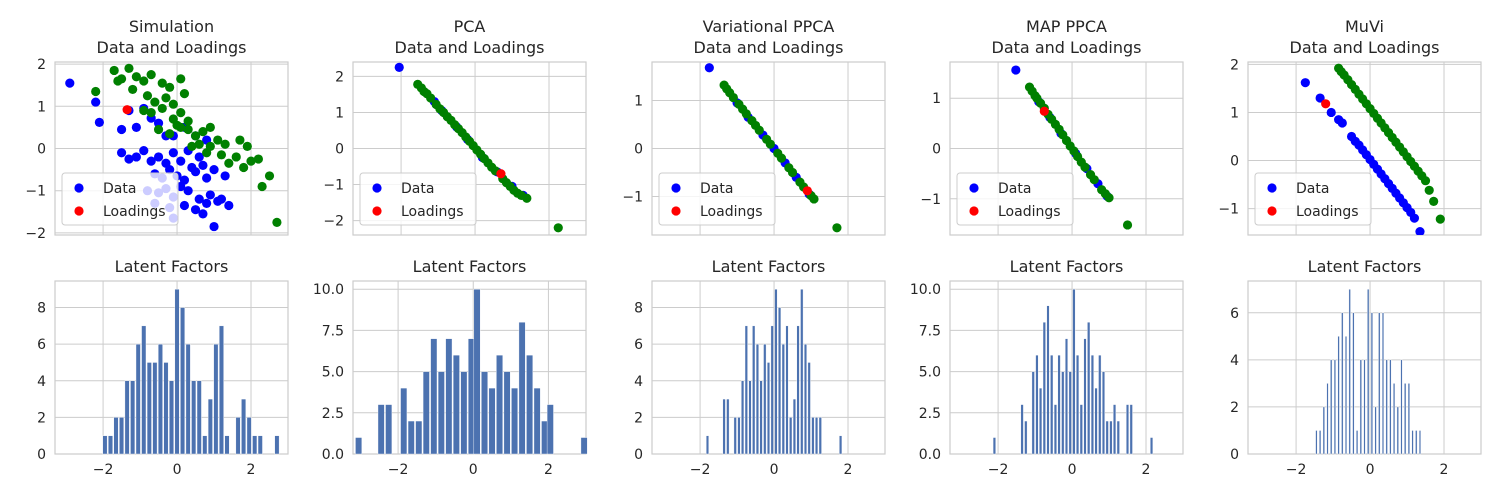 This screenshot has height=500, width=1500. What do you see at coordinates (760, 367) in the screenshot?
I see `subplot-bottom-3: 0 2 4 6 8 −2 0 2 Latent Factors` at bounding box center [760, 367].